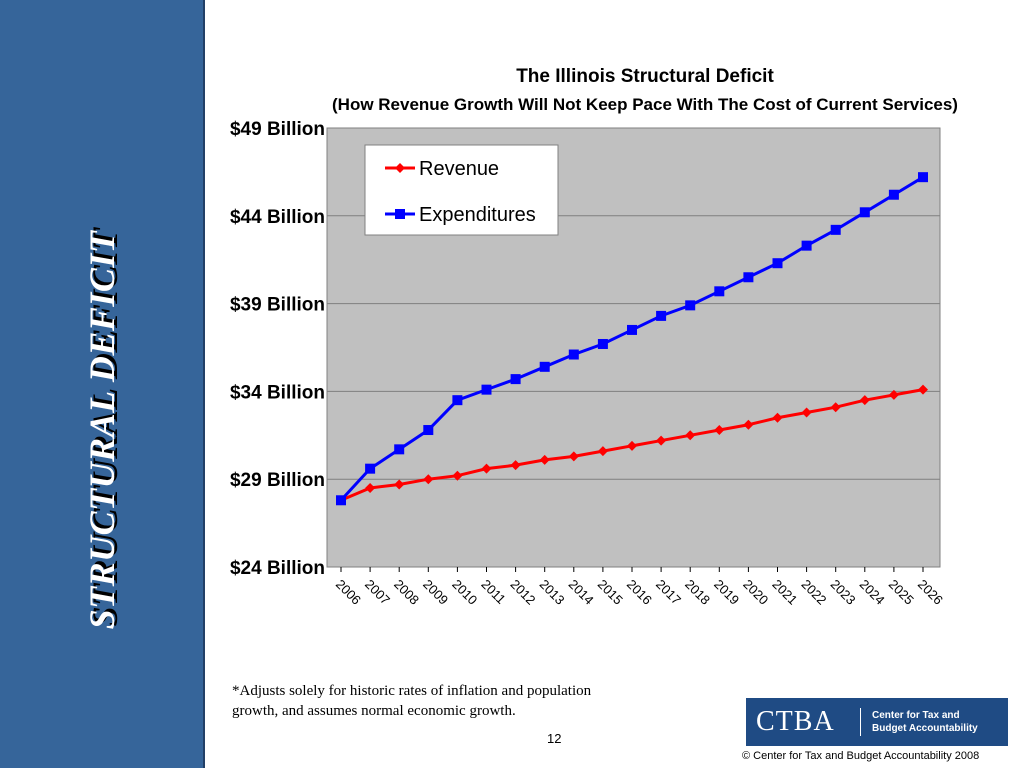  What do you see at coordinates (277, 392) in the screenshot?
I see `y-tick-label: $34 Billion` at bounding box center [277, 392].